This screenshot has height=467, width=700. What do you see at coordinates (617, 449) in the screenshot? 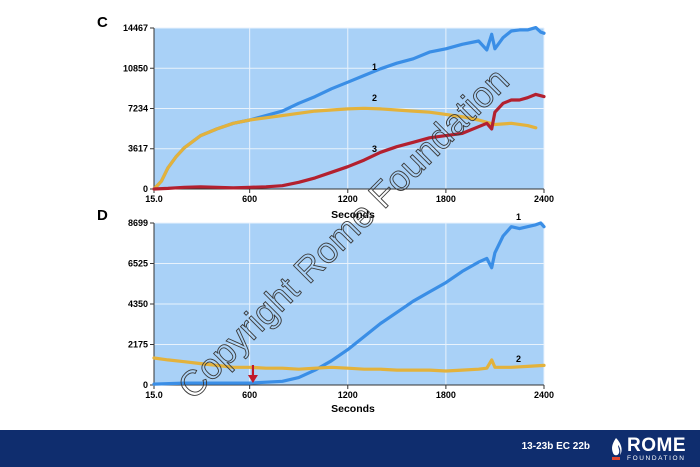
I see `flame-icon` at bounding box center [617, 449].